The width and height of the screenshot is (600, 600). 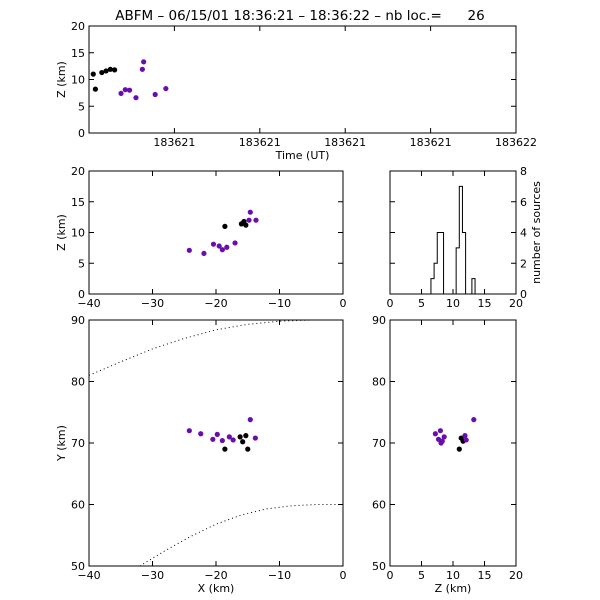 I want to click on x-axis-label: Z (km), so click(x=453, y=588).